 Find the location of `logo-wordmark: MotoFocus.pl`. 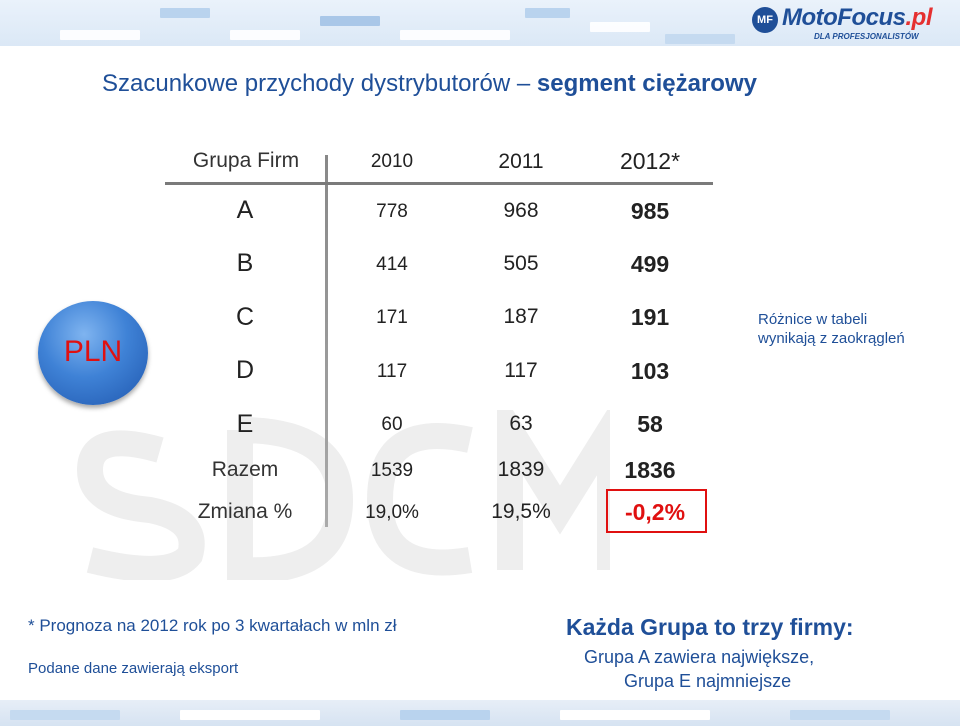

logo-wordmark: MotoFocus.pl is located at coordinates (857, 17).